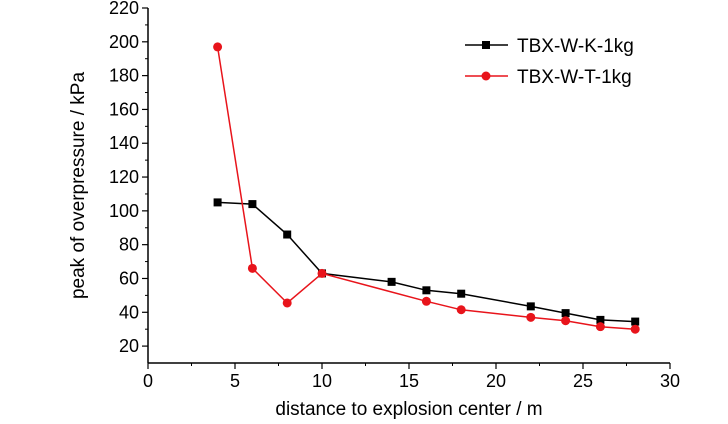 This screenshot has height=424, width=728. What do you see at coordinates (124, 9) in the screenshot?
I see `y-tick-label: 220` at bounding box center [124, 9].